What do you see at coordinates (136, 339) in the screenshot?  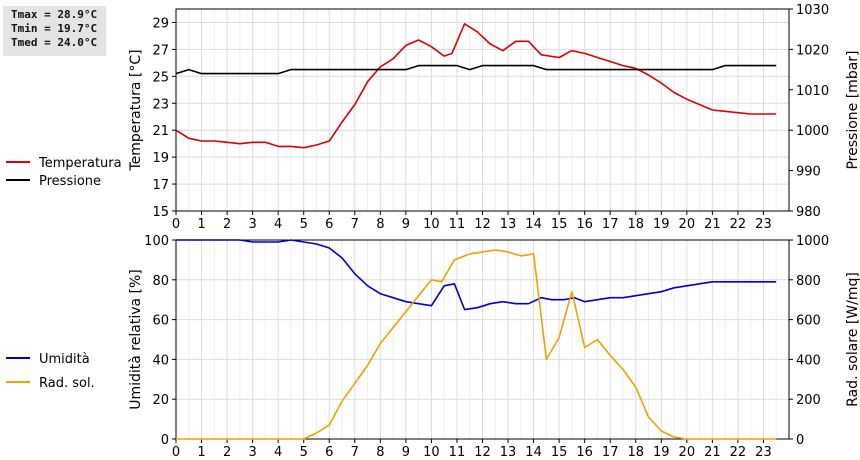 I see `y-left-axis-label: Umidità relativa [%]` at bounding box center [136, 339].